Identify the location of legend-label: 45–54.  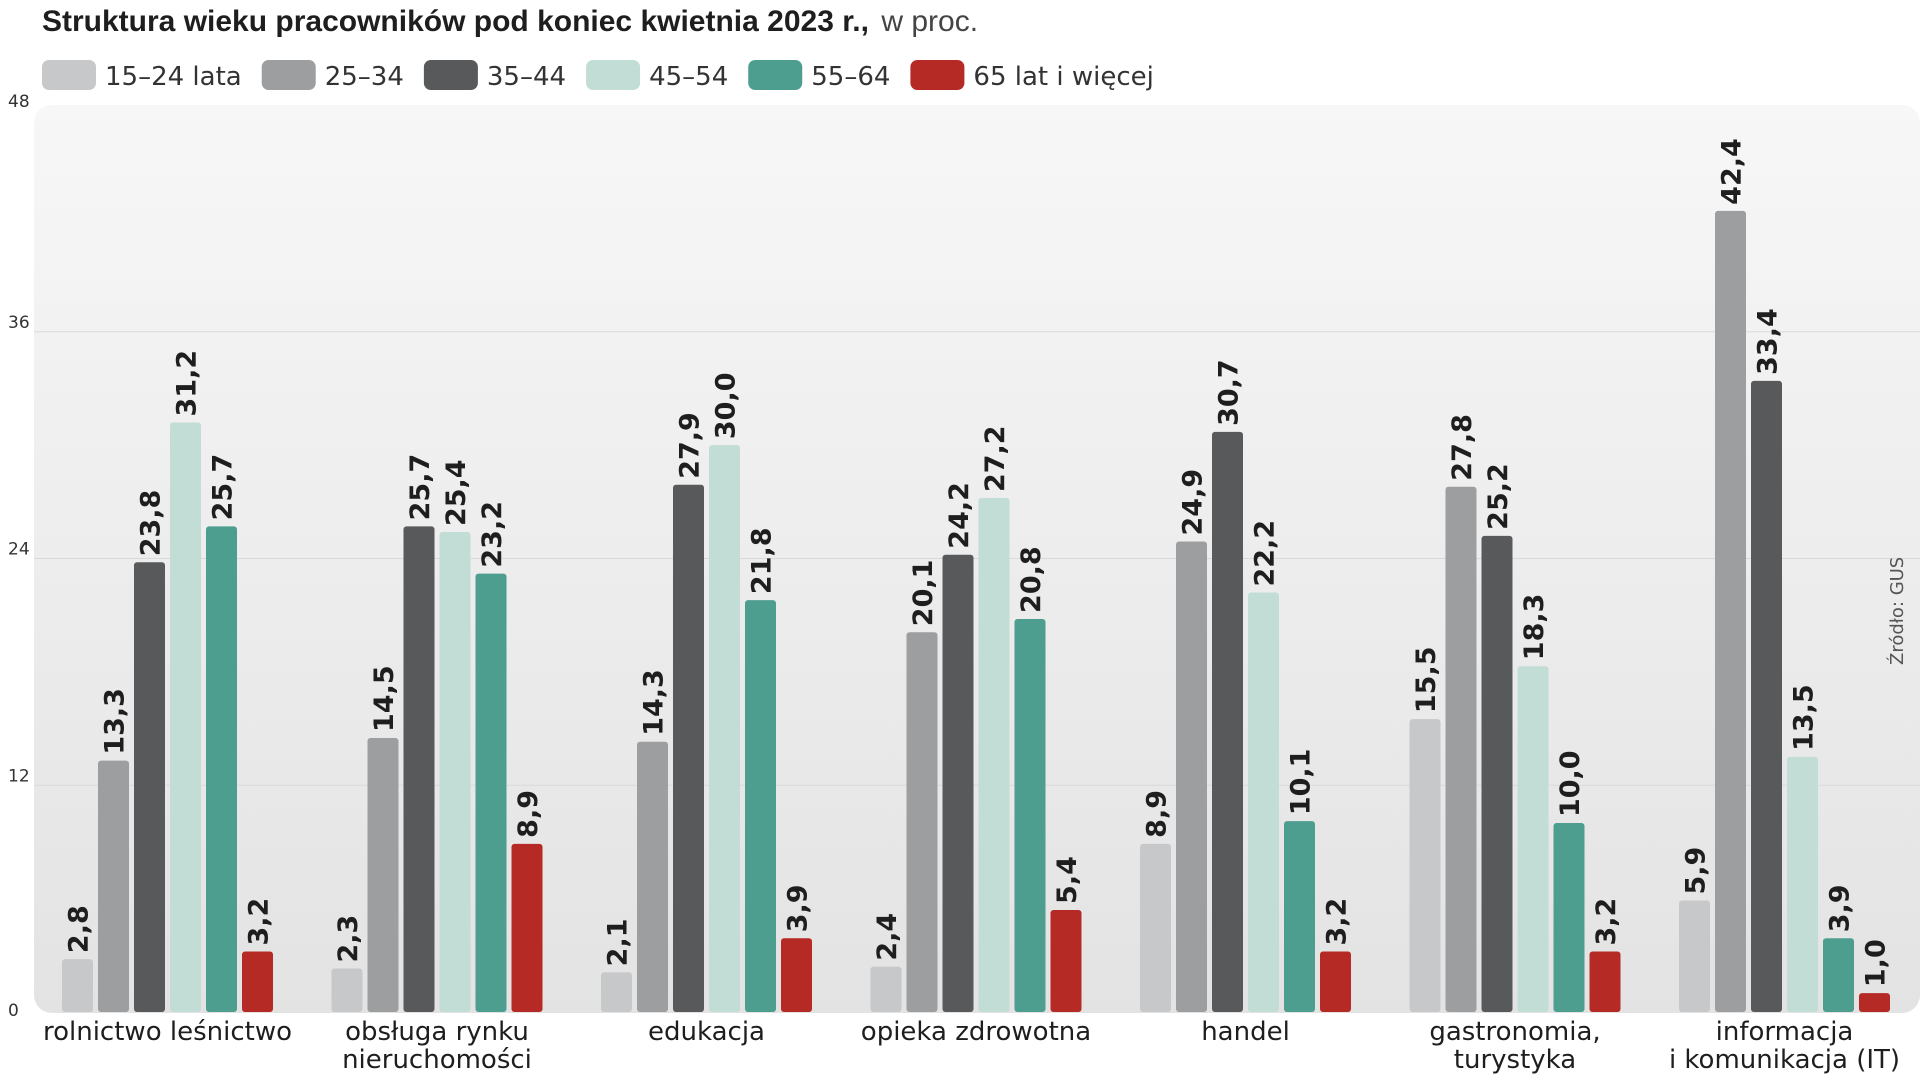
(688, 77).